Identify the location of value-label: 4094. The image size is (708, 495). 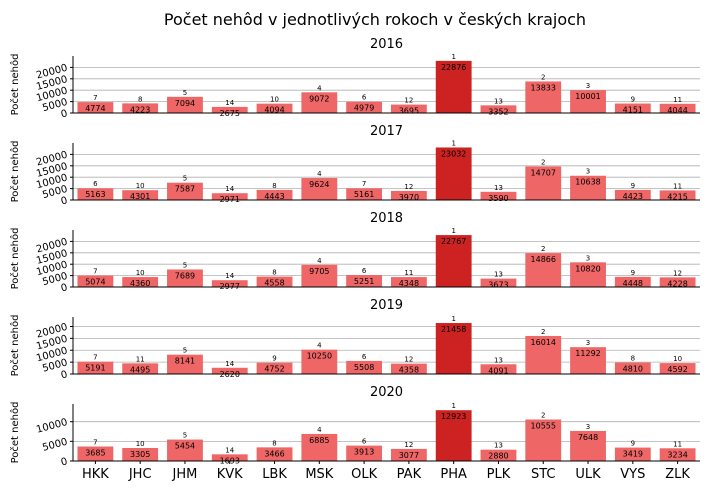
(274, 110).